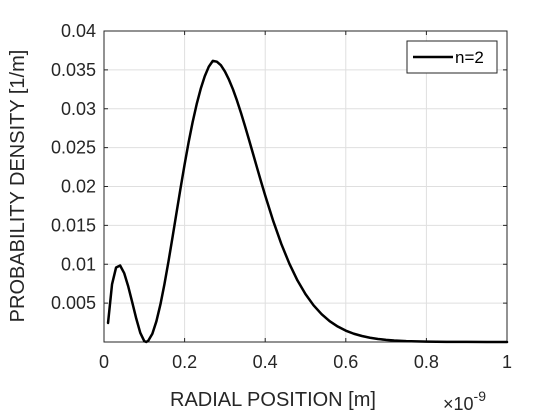  What do you see at coordinates (507, 362) in the screenshot?
I see `x-tick-label: 1` at bounding box center [507, 362].